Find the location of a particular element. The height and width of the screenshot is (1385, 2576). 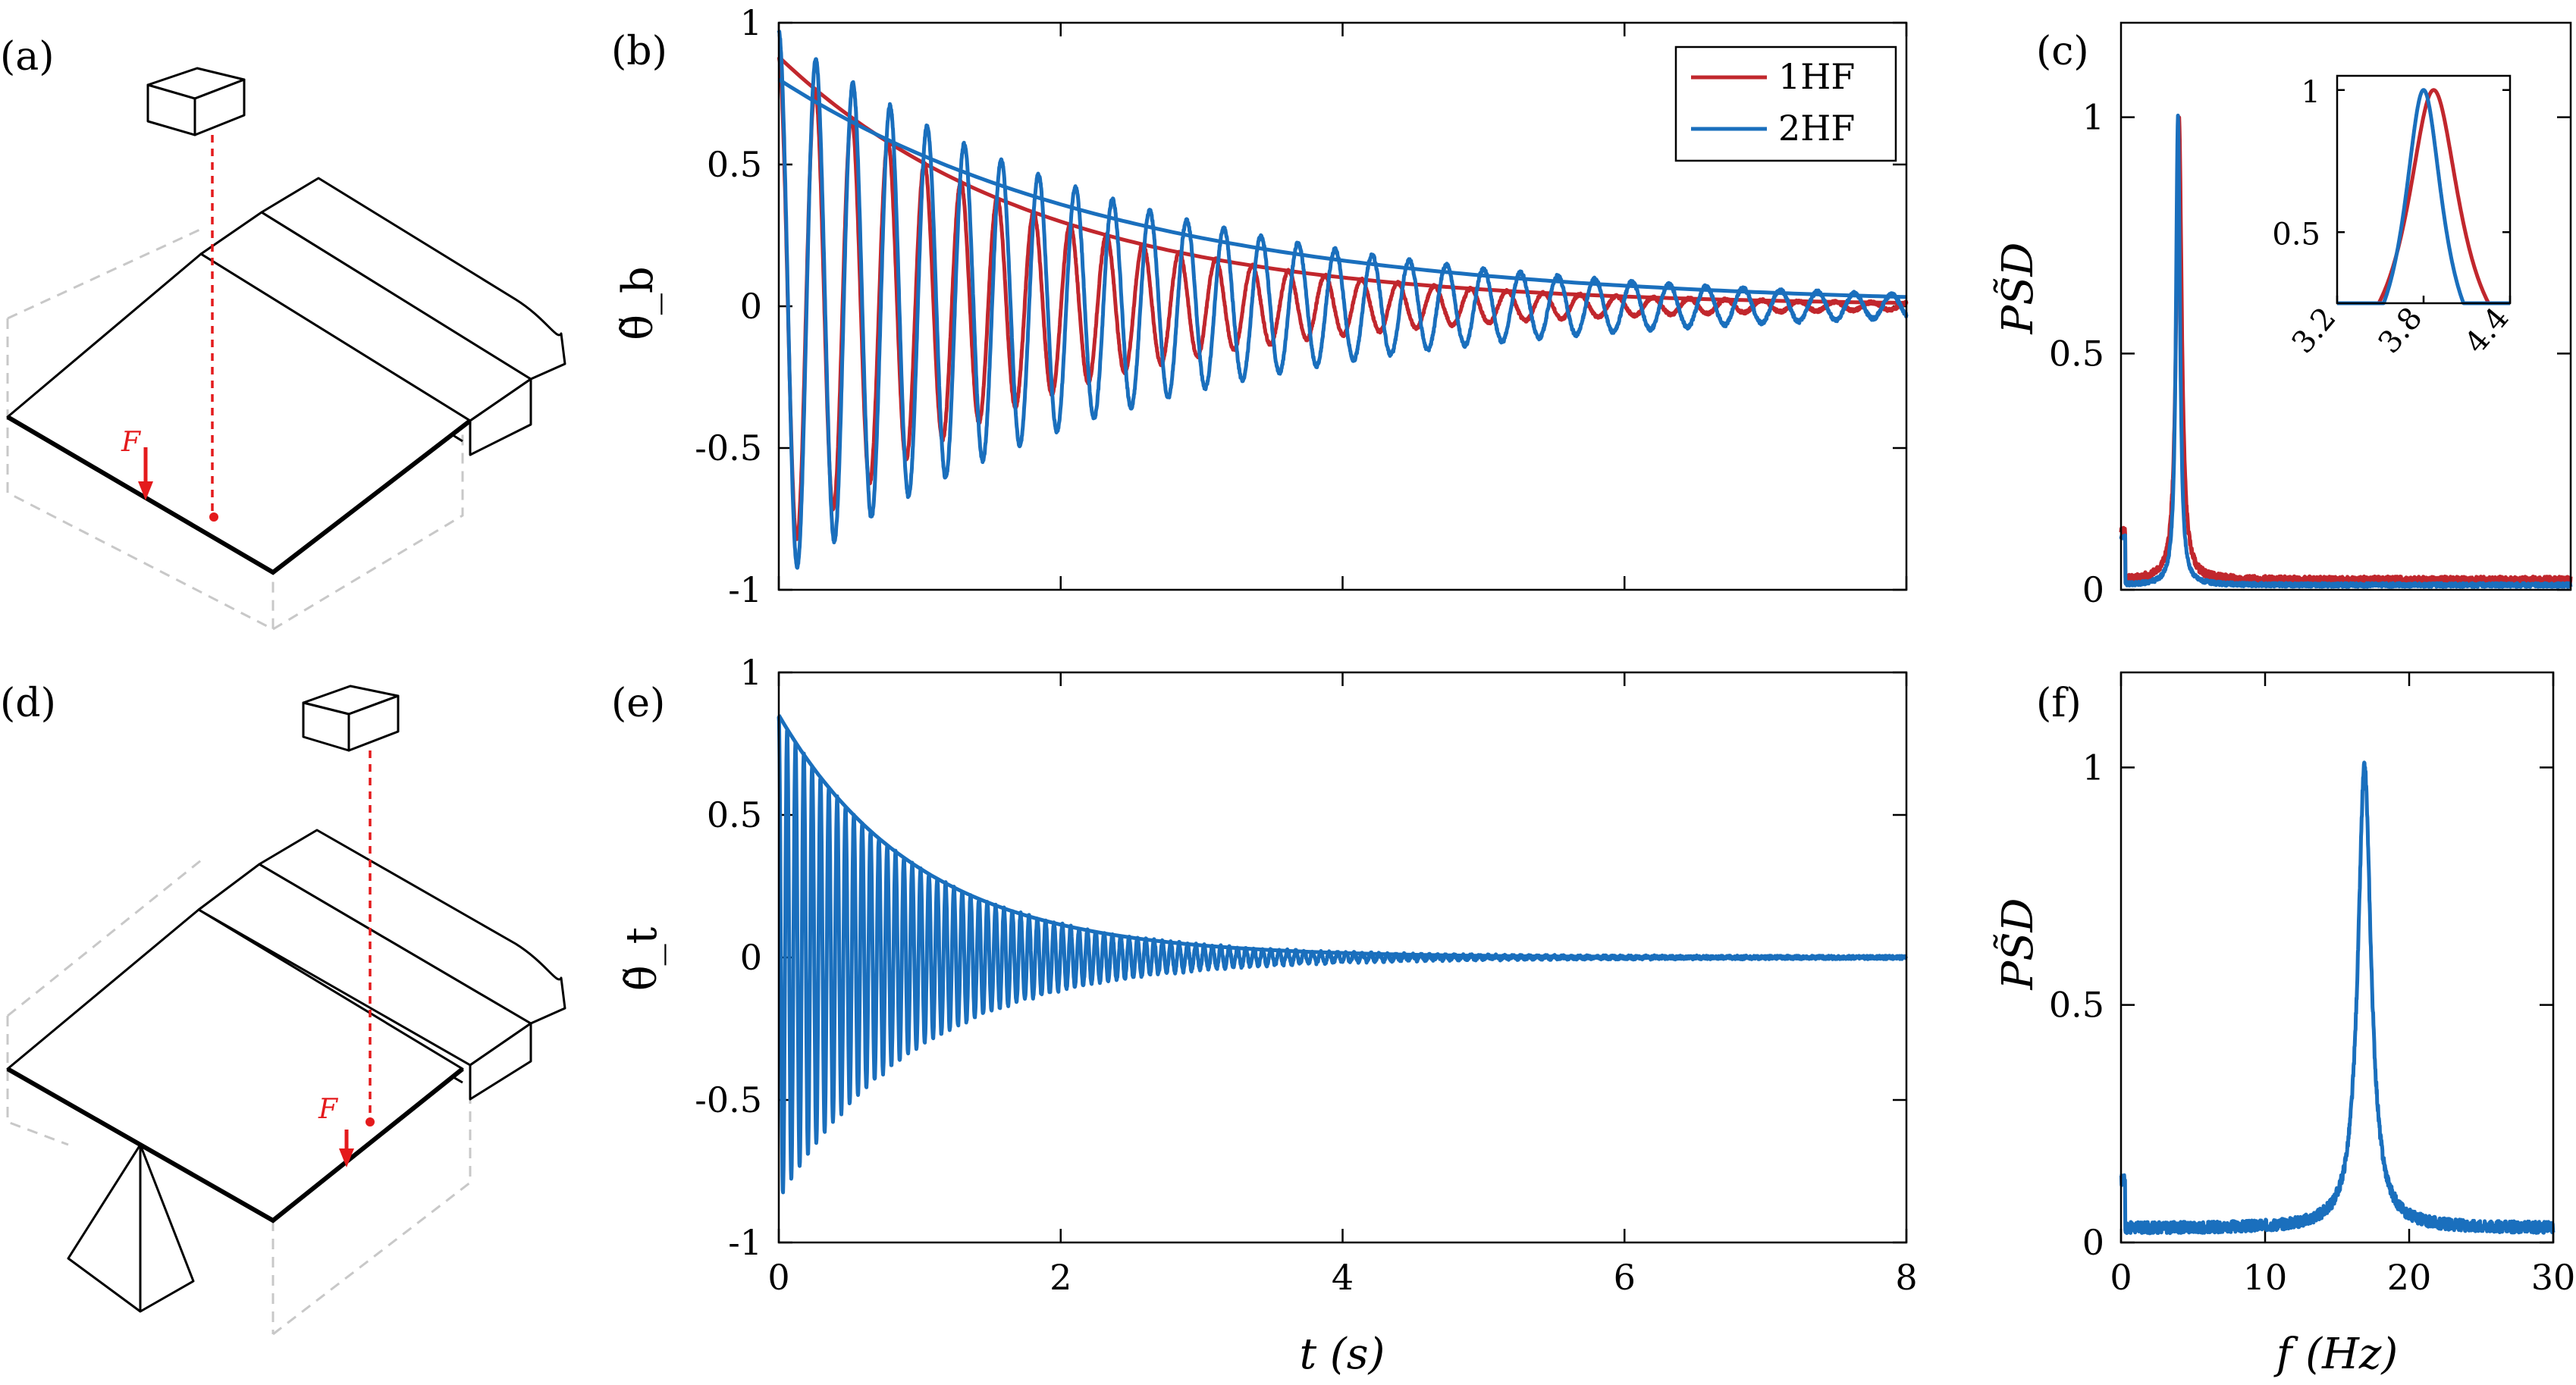

camera-d is located at coordinates (351, 719).